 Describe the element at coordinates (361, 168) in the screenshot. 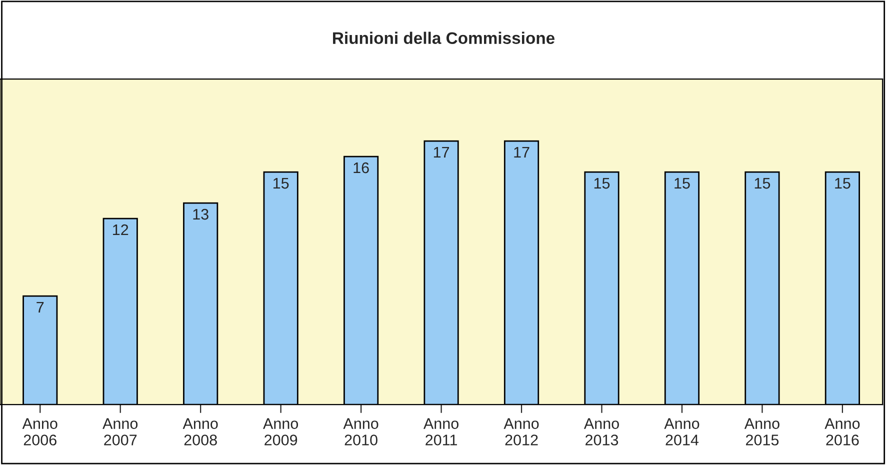

I see `data-label: 16` at that location.